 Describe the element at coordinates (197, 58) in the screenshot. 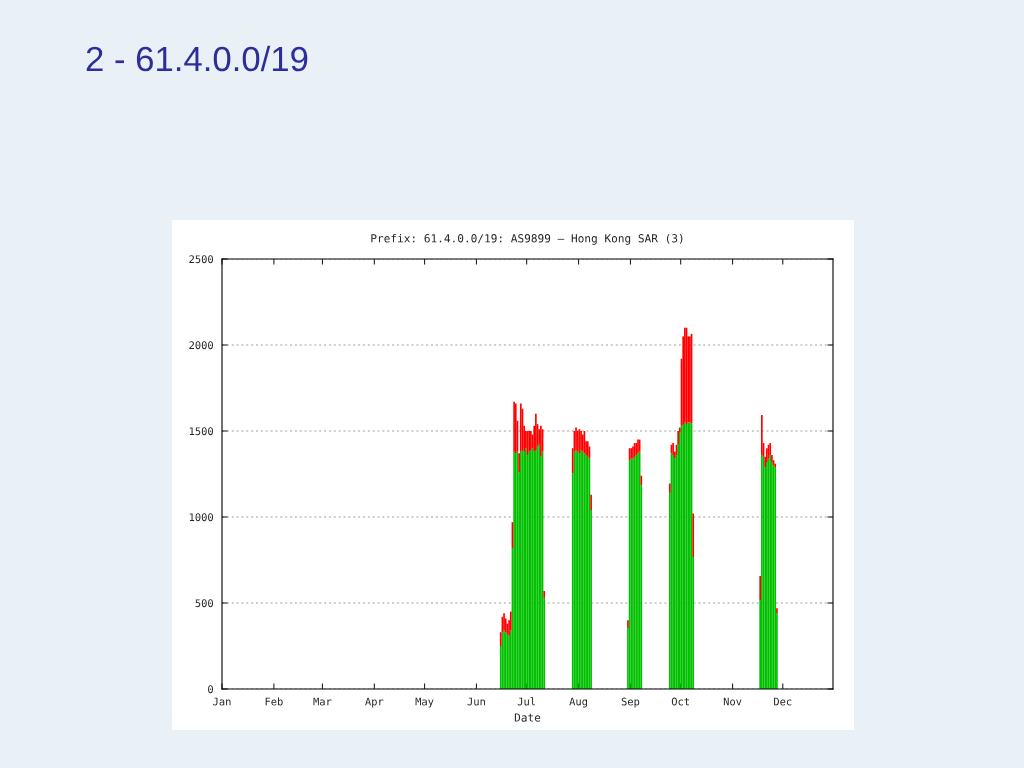

I see `chart-title: 2 - 61.4.0.0/19` at that location.